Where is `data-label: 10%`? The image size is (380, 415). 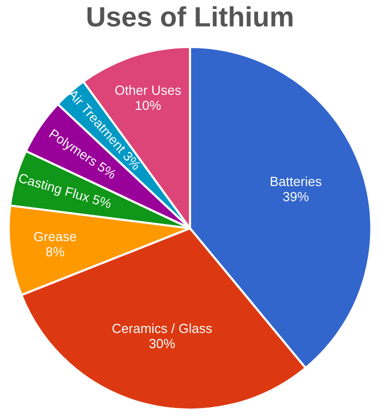
data-label: 10% is located at coordinates (148, 105).